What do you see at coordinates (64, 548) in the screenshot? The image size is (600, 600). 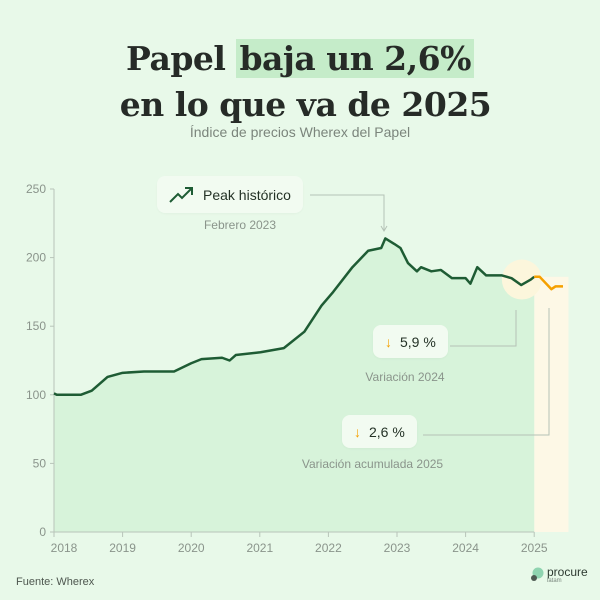 I see `x-tick-label: 2018` at bounding box center [64, 548].